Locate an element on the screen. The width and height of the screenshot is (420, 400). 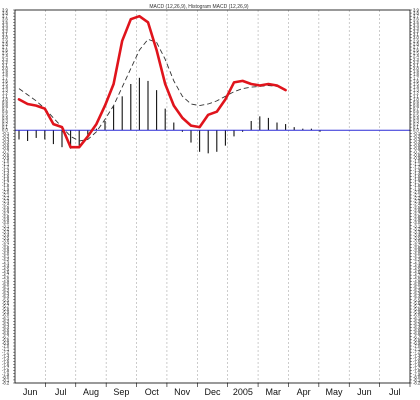
y-tick-label-left: 2.5 is located at coordinates (5, 53).